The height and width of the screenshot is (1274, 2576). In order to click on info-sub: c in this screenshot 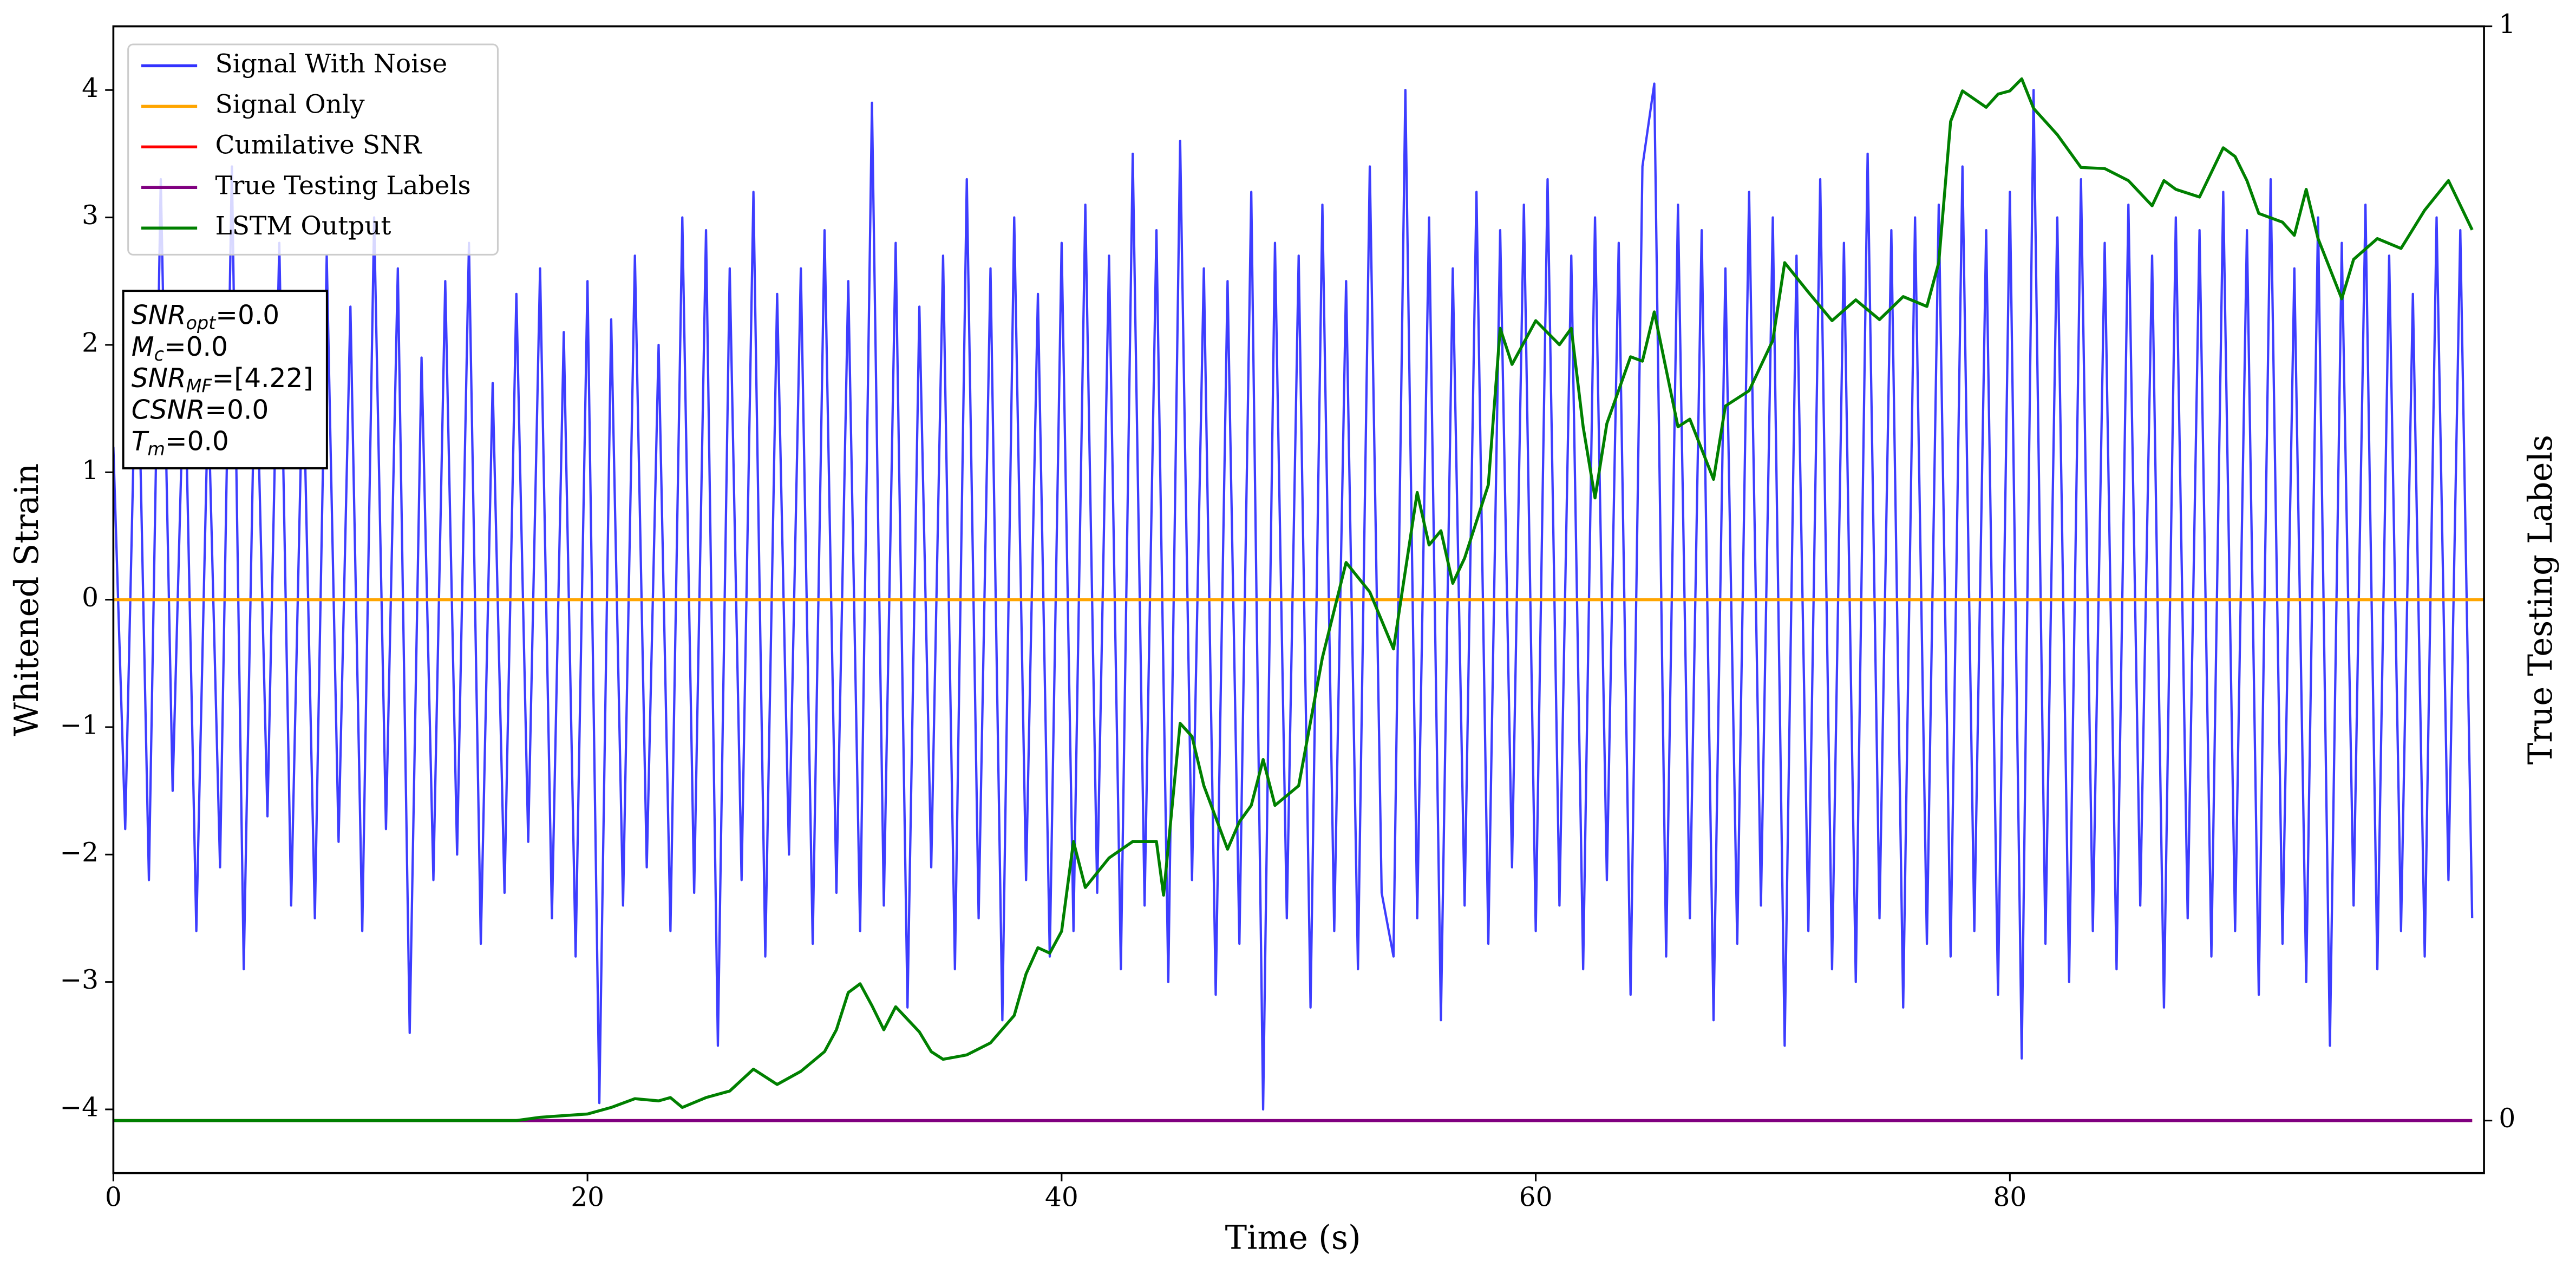, I will do `click(159, 354)`.